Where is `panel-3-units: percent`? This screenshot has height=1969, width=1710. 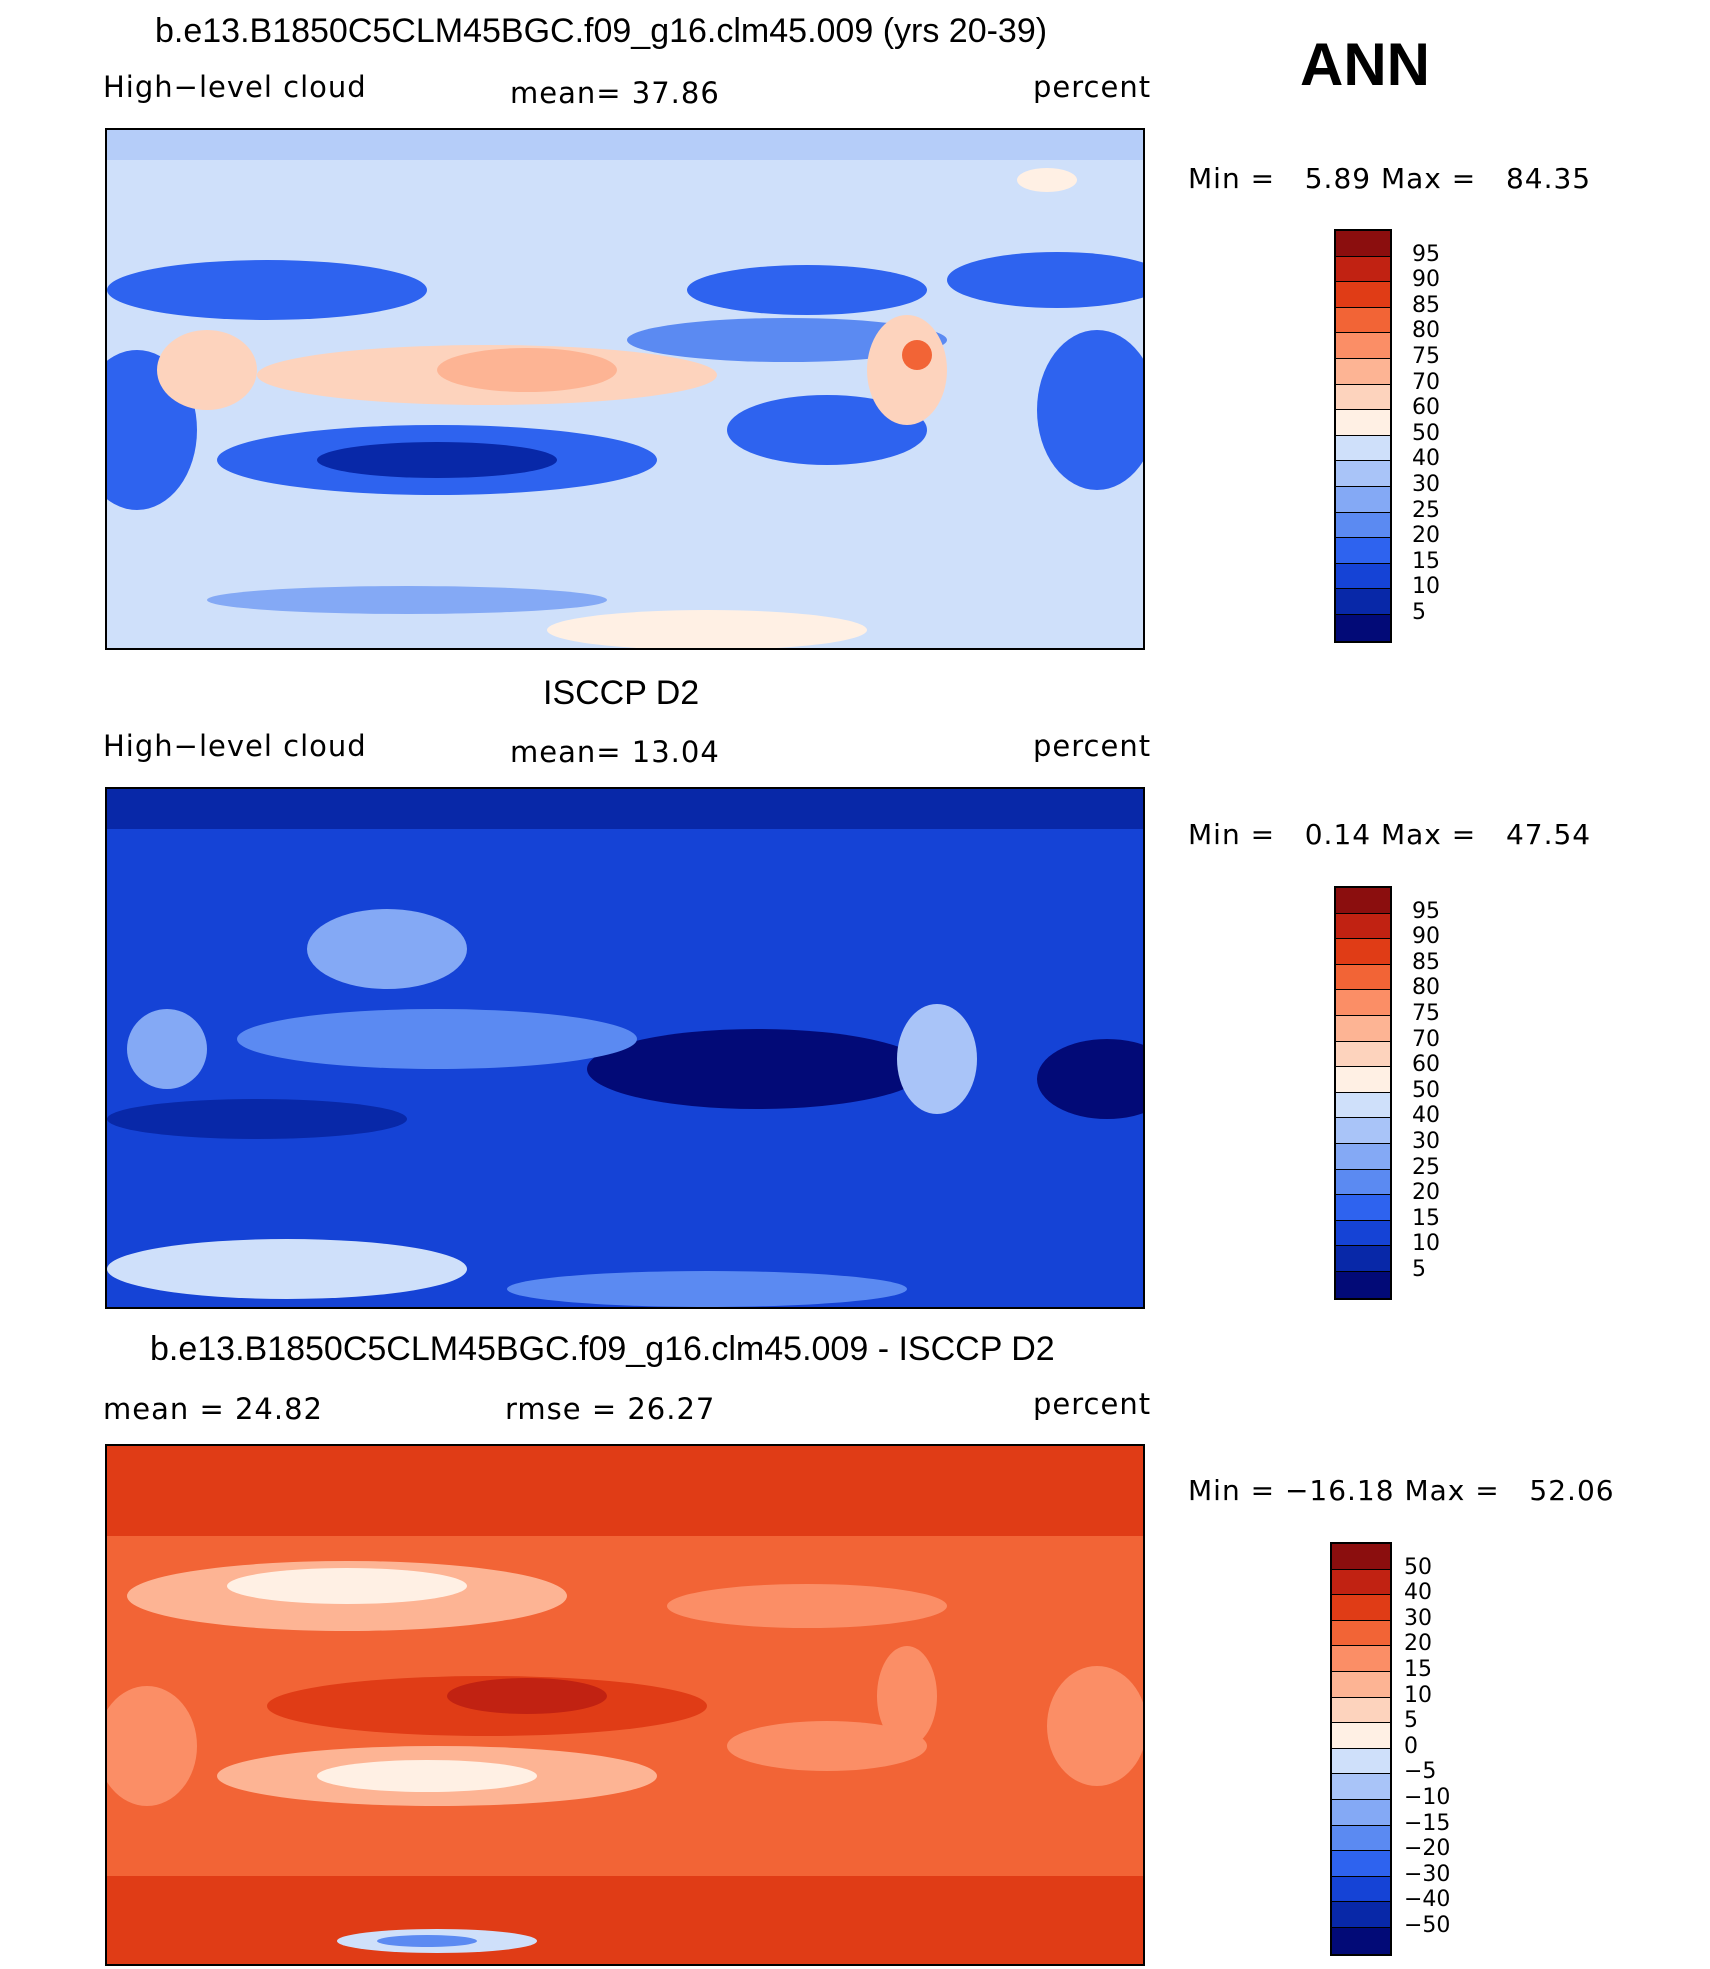 panel-3-units: percent is located at coordinates (1092, 1404).